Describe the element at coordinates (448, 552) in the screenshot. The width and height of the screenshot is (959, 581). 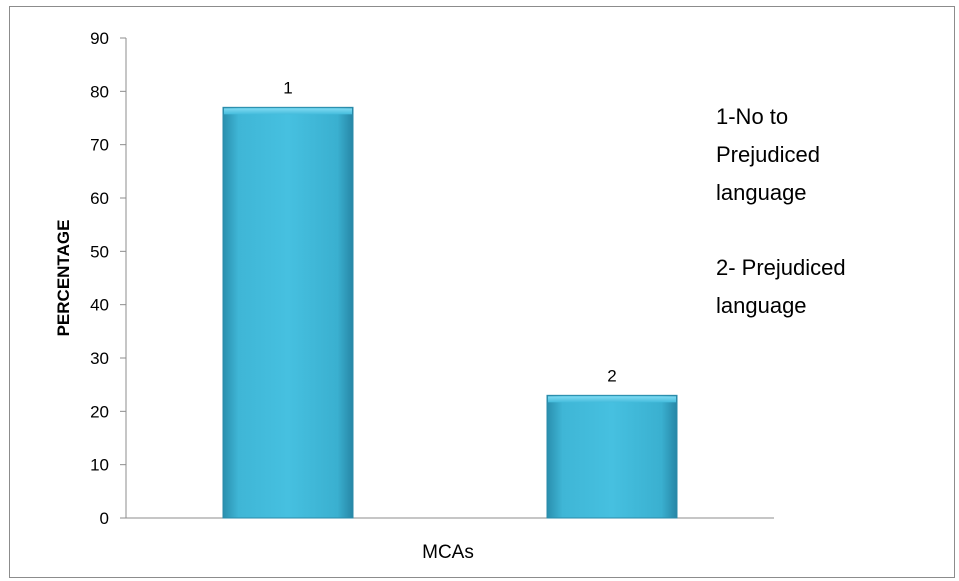
I see `x-axis-label: MCAs` at that location.